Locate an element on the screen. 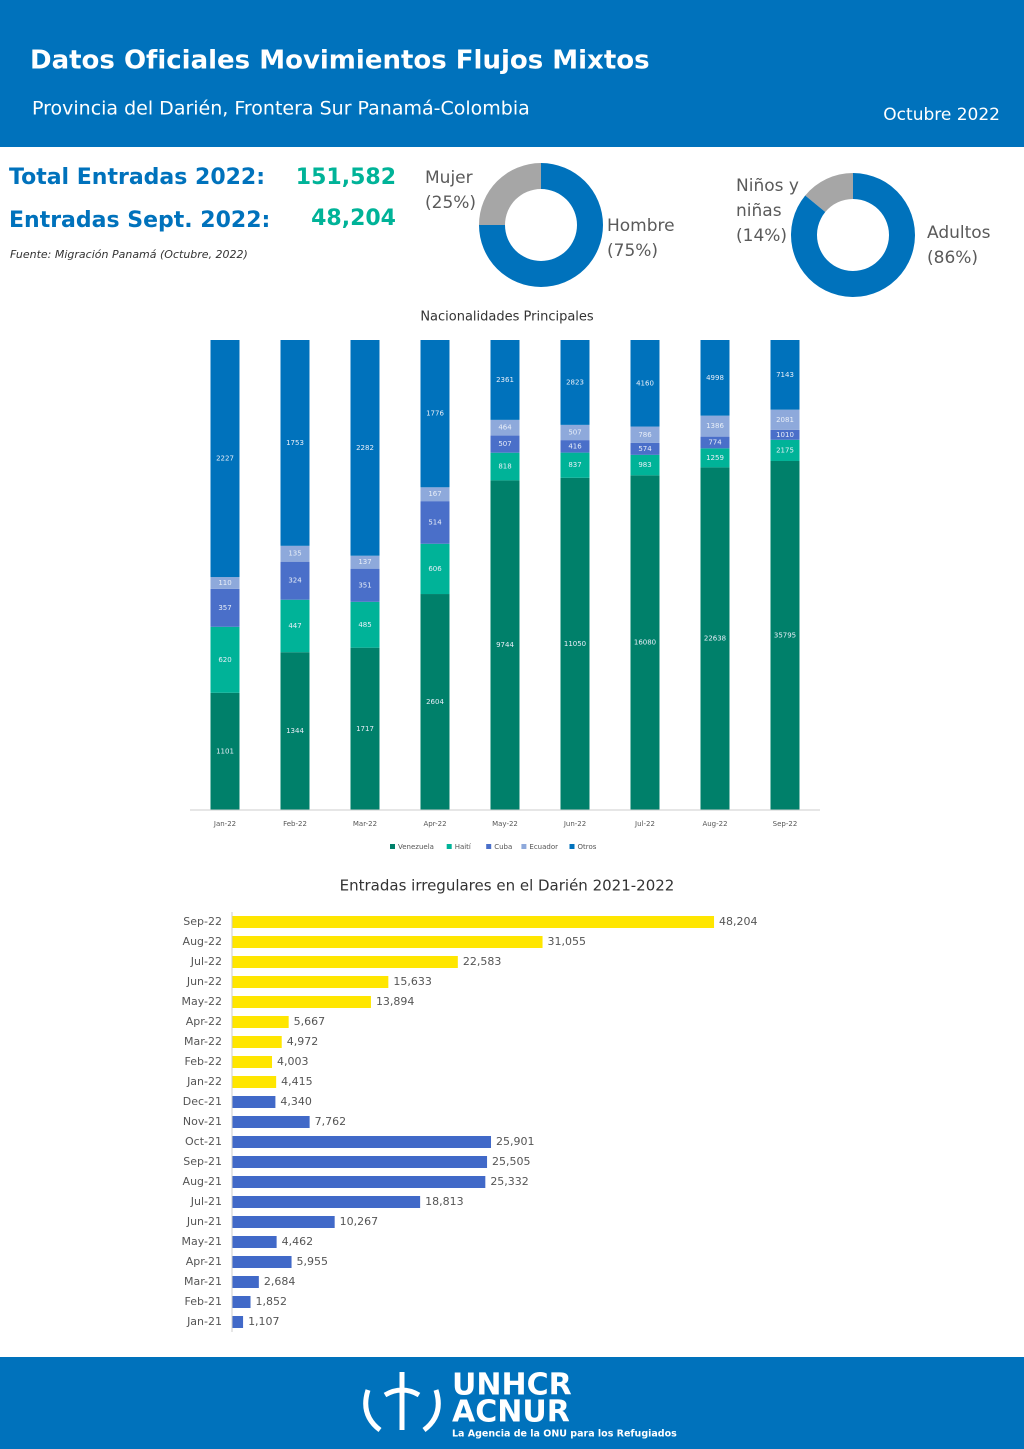  bar-value-label: 4,462 is located at coordinates (298, 1241).